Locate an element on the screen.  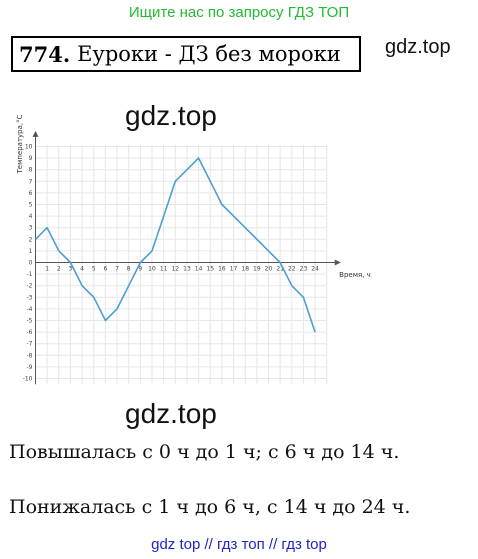
y-tick-label: 3 is located at coordinates (31, 228).